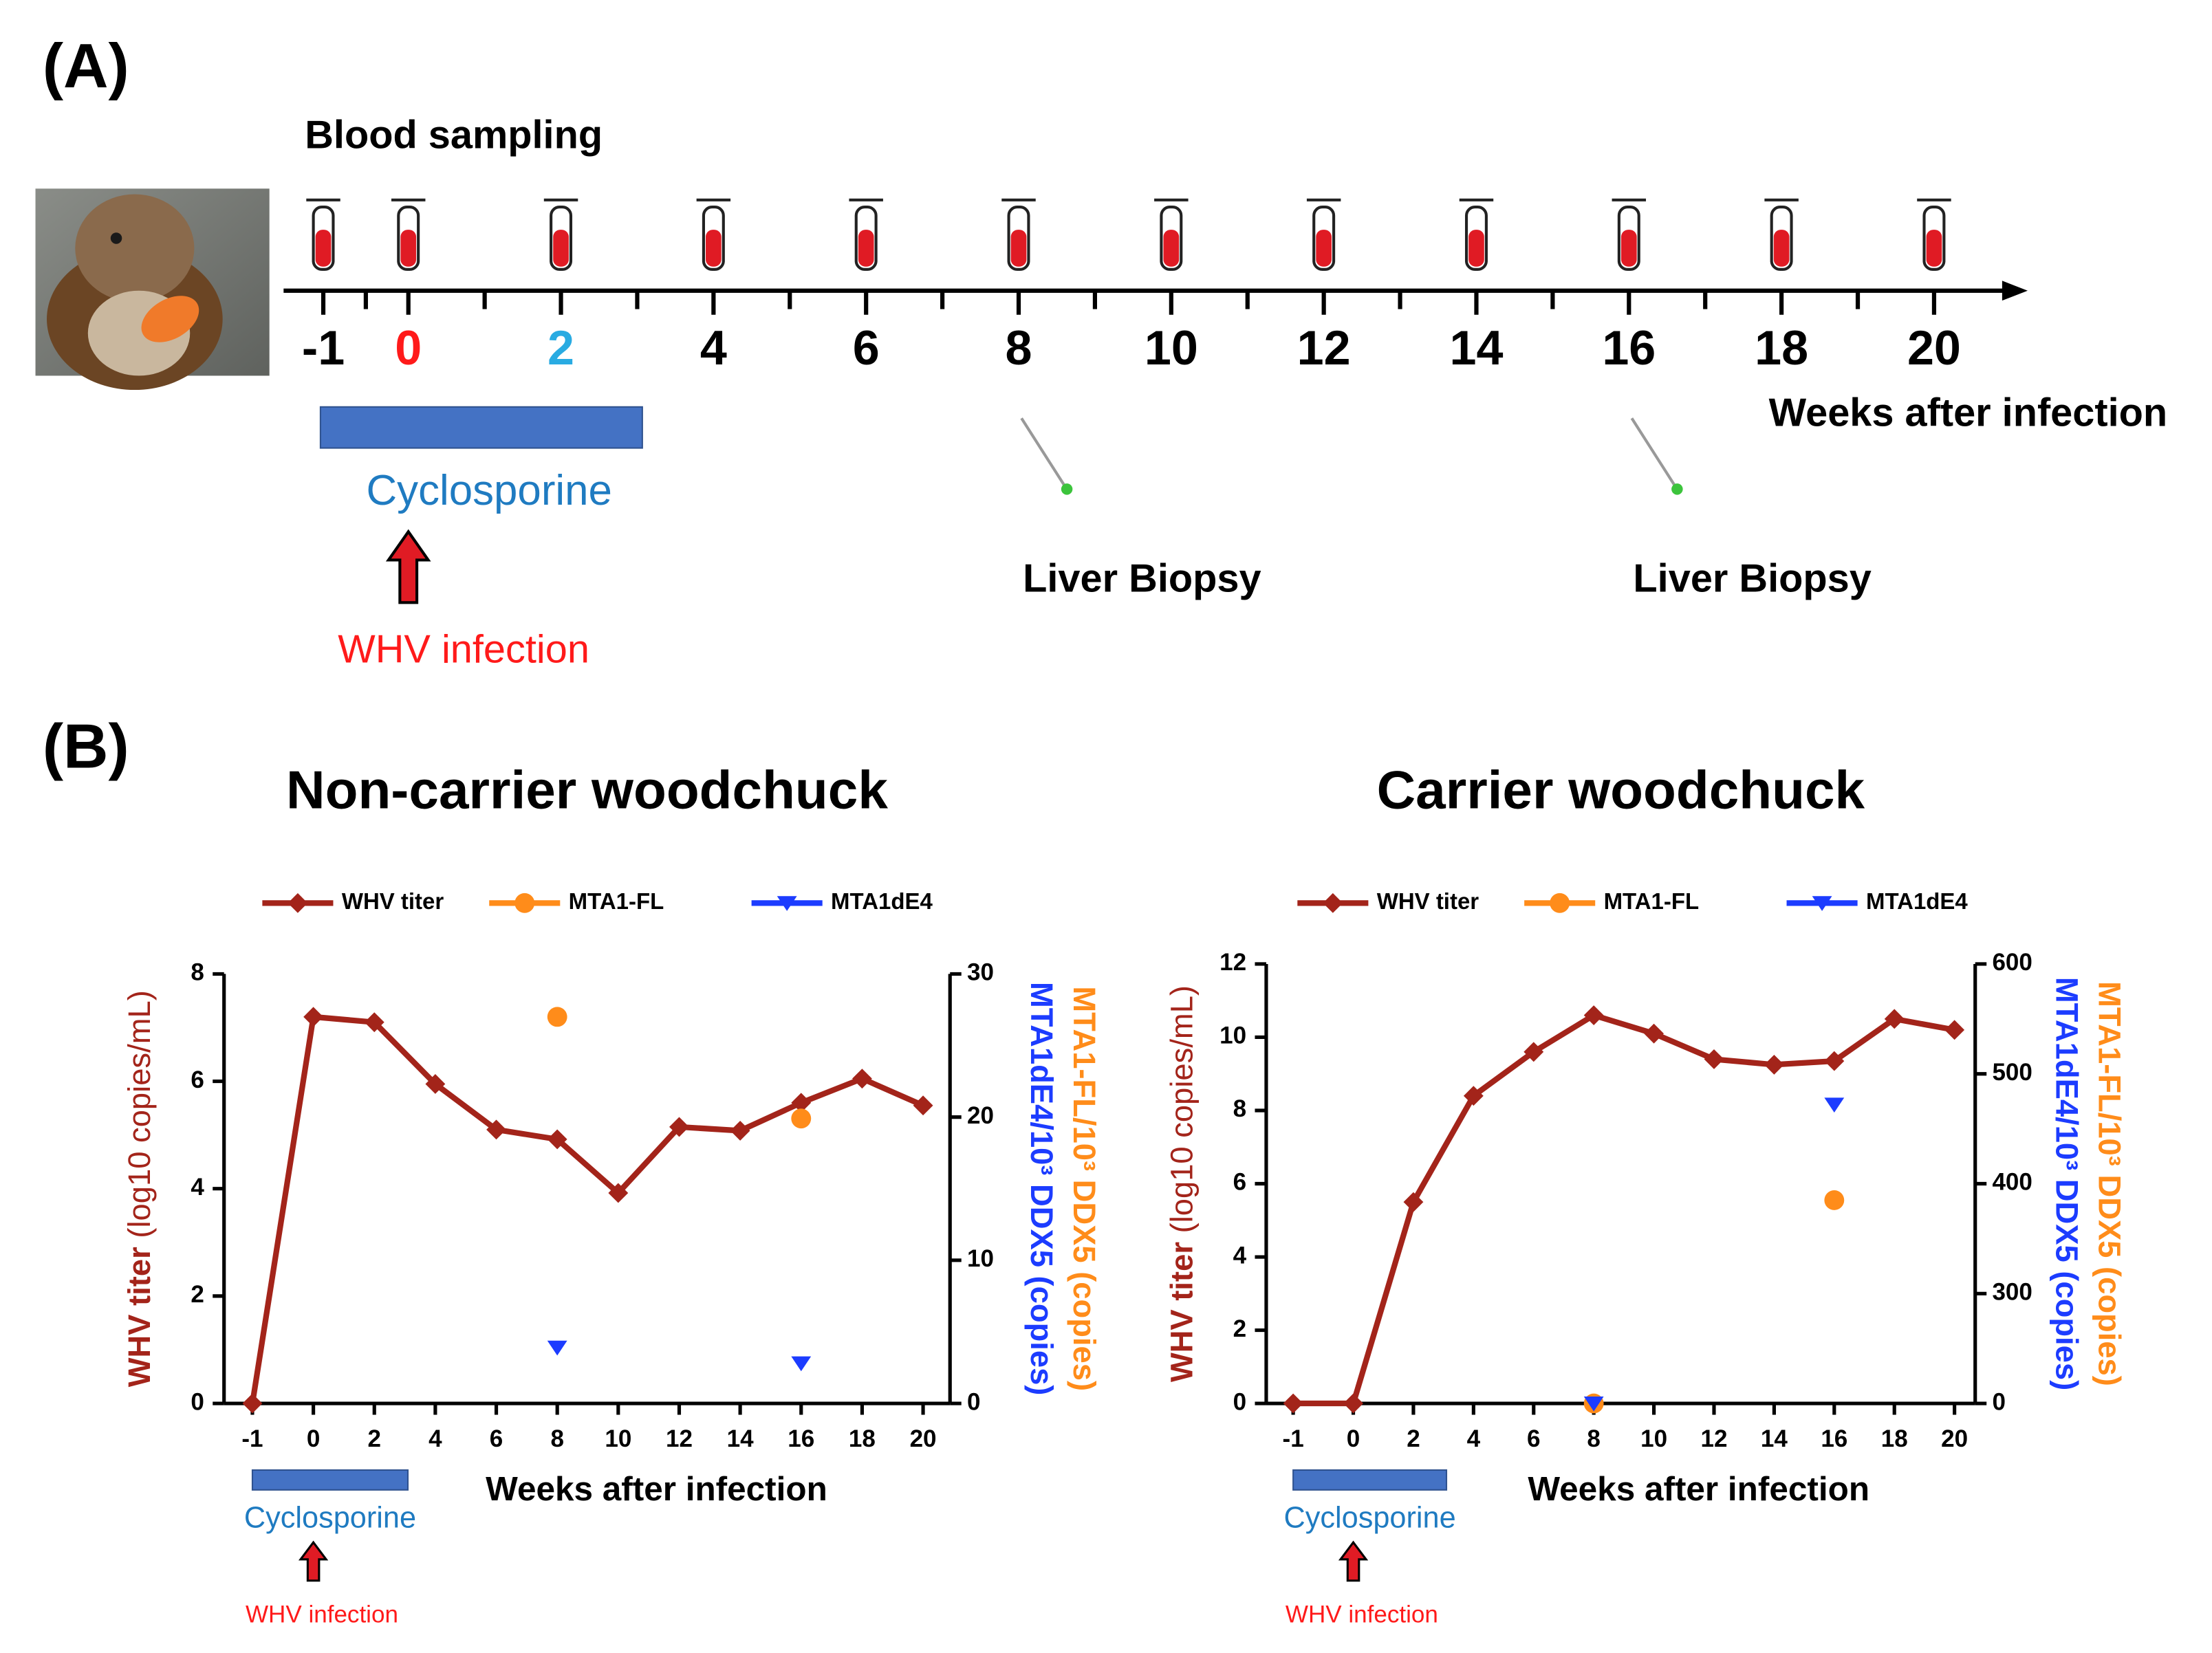 The image size is (2212, 1653). What do you see at coordinates (1621, 790) in the screenshot?
I see `chart-title: Carrier woodchuck` at bounding box center [1621, 790].